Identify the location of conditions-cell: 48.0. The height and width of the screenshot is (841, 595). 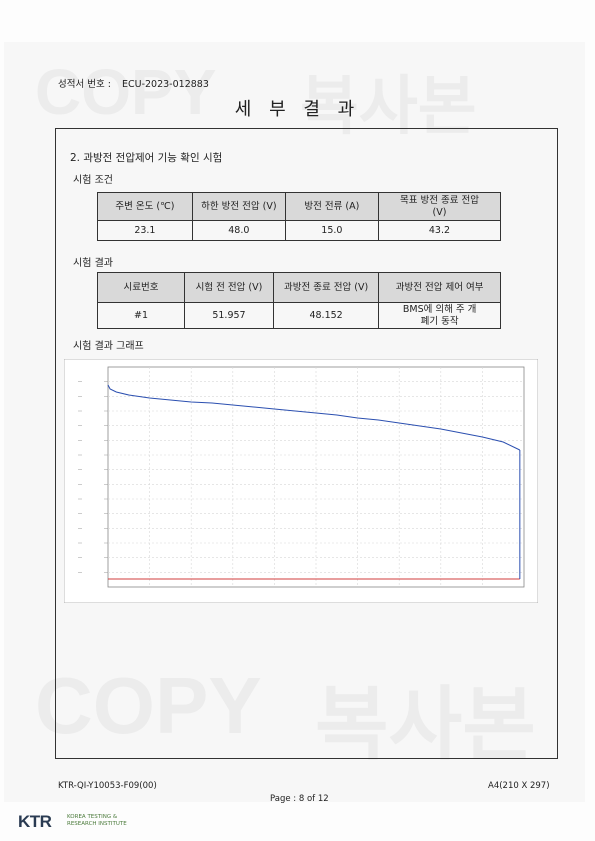
(238, 230).